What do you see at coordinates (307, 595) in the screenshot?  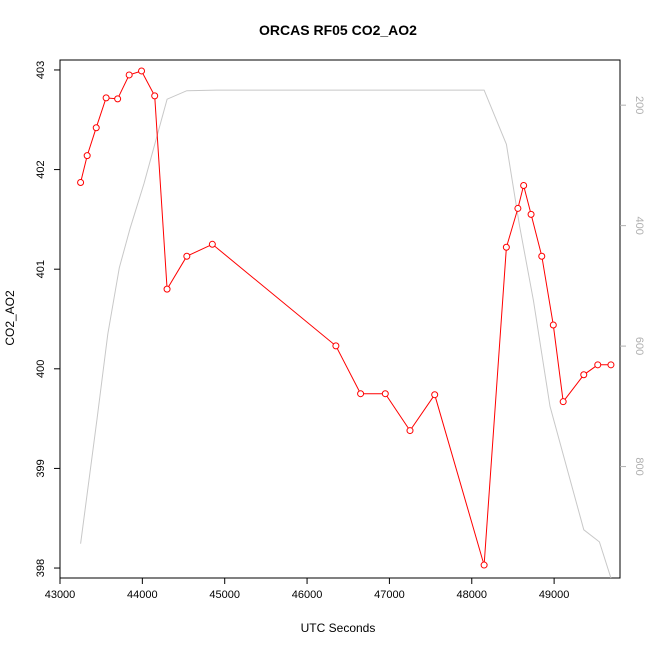 I see `x-tick-label-3: 46000` at bounding box center [307, 595].